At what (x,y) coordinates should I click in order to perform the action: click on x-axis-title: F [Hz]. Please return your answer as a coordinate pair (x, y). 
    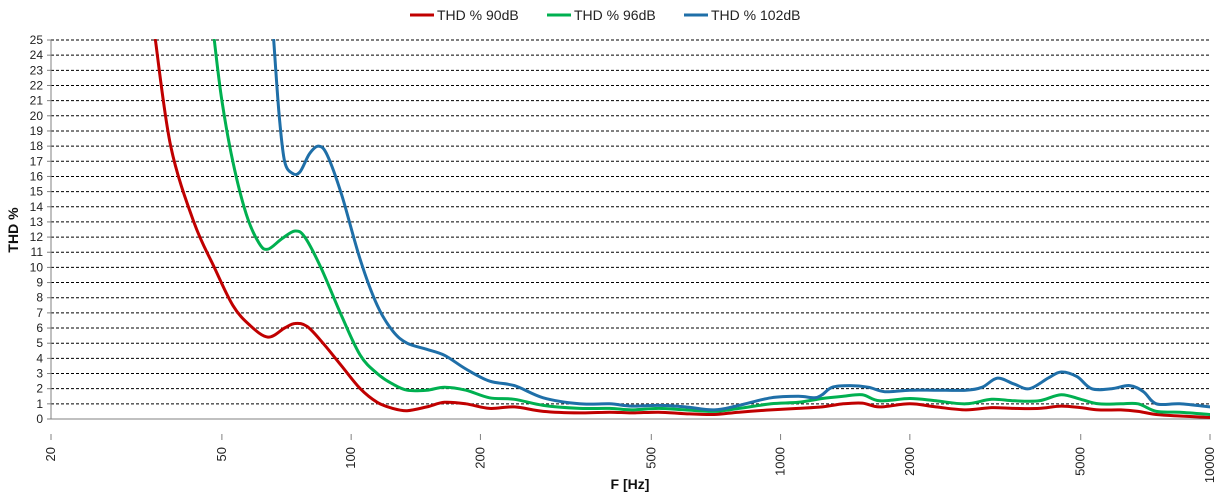
    Looking at the image, I should click on (630, 484).